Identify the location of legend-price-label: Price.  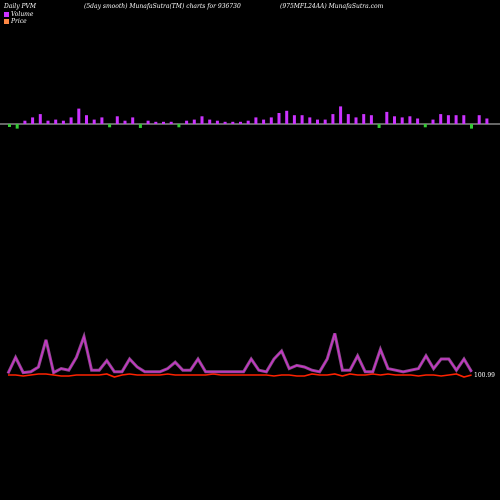
(19, 21).